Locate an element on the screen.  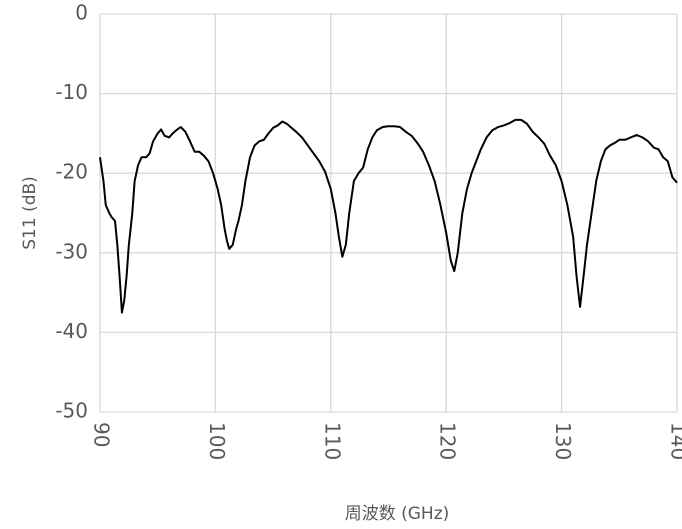
y-tick-label: -40 is located at coordinates (71, 331).